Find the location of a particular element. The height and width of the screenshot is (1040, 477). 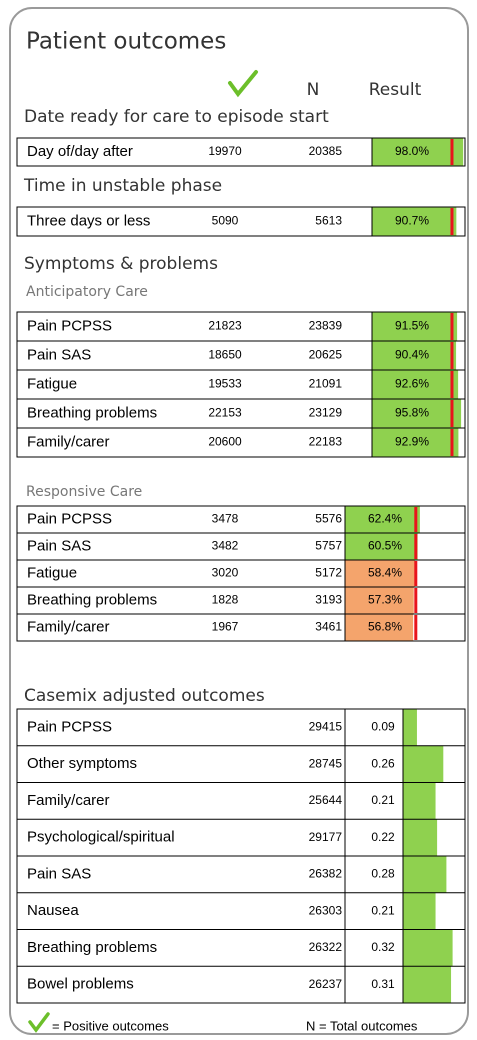

score-label: 0.28 is located at coordinates (383, 874).